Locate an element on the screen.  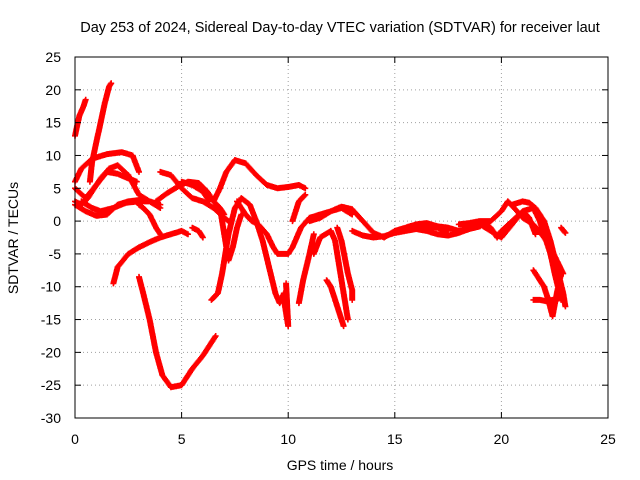
y-tick-label: -15 is located at coordinates (51, 320).